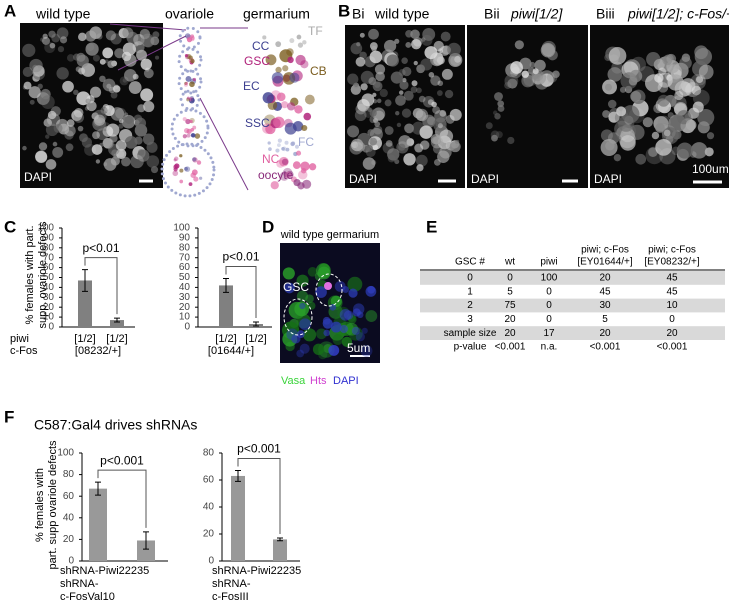 Image resolution: width=729 pixels, height=606 pixels. I want to click on cell-label: SSC, so click(257, 123).